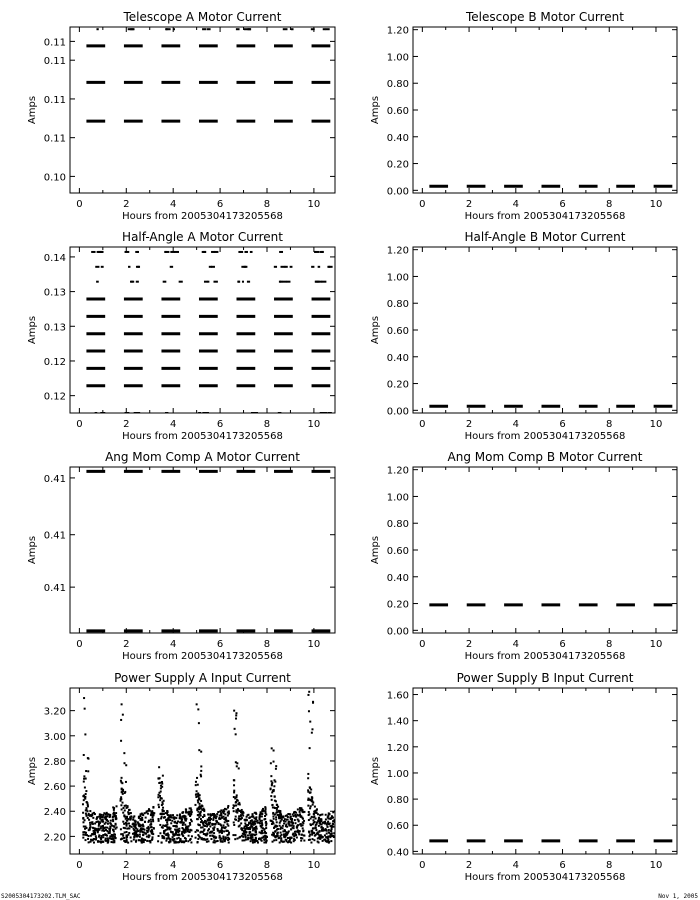 Image resolution: width=700 pixels, height=900 pixels. What do you see at coordinates (209, 331) in the screenshot?
I see `data-series` at bounding box center [209, 331].